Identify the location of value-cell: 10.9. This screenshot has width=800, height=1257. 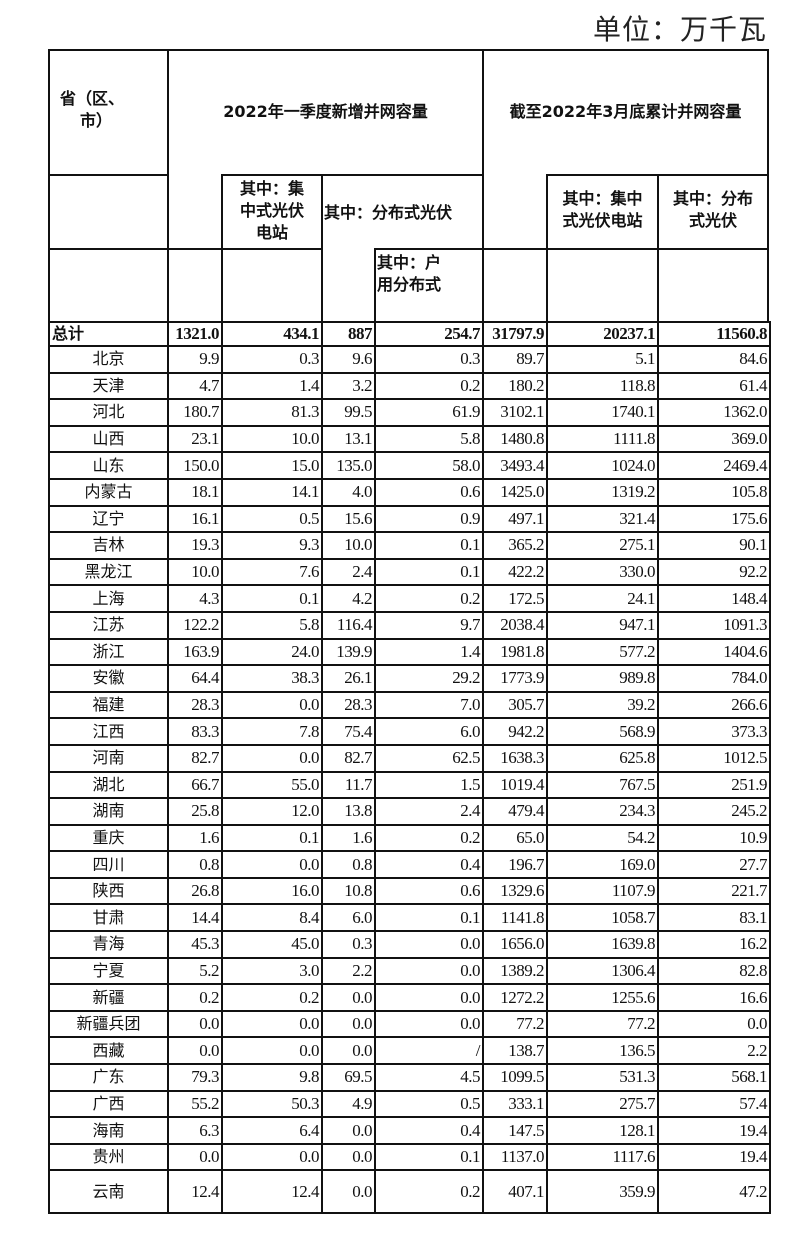
(714, 838).